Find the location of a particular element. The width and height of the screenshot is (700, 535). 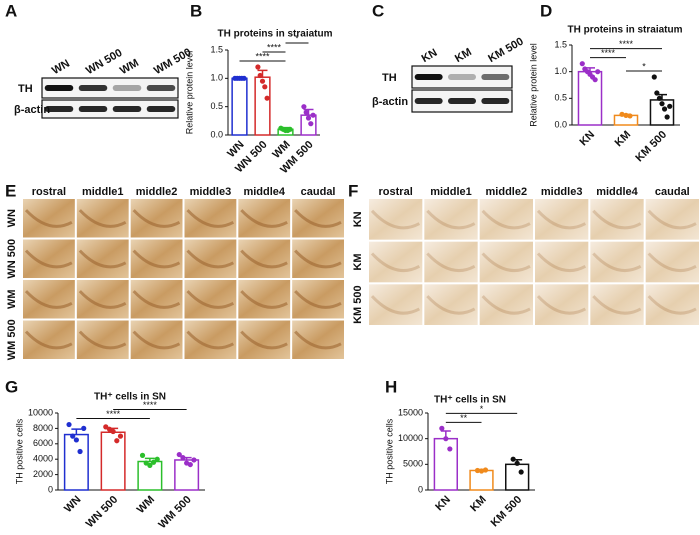

row-label: WN 500 is located at coordinates (12, 259).